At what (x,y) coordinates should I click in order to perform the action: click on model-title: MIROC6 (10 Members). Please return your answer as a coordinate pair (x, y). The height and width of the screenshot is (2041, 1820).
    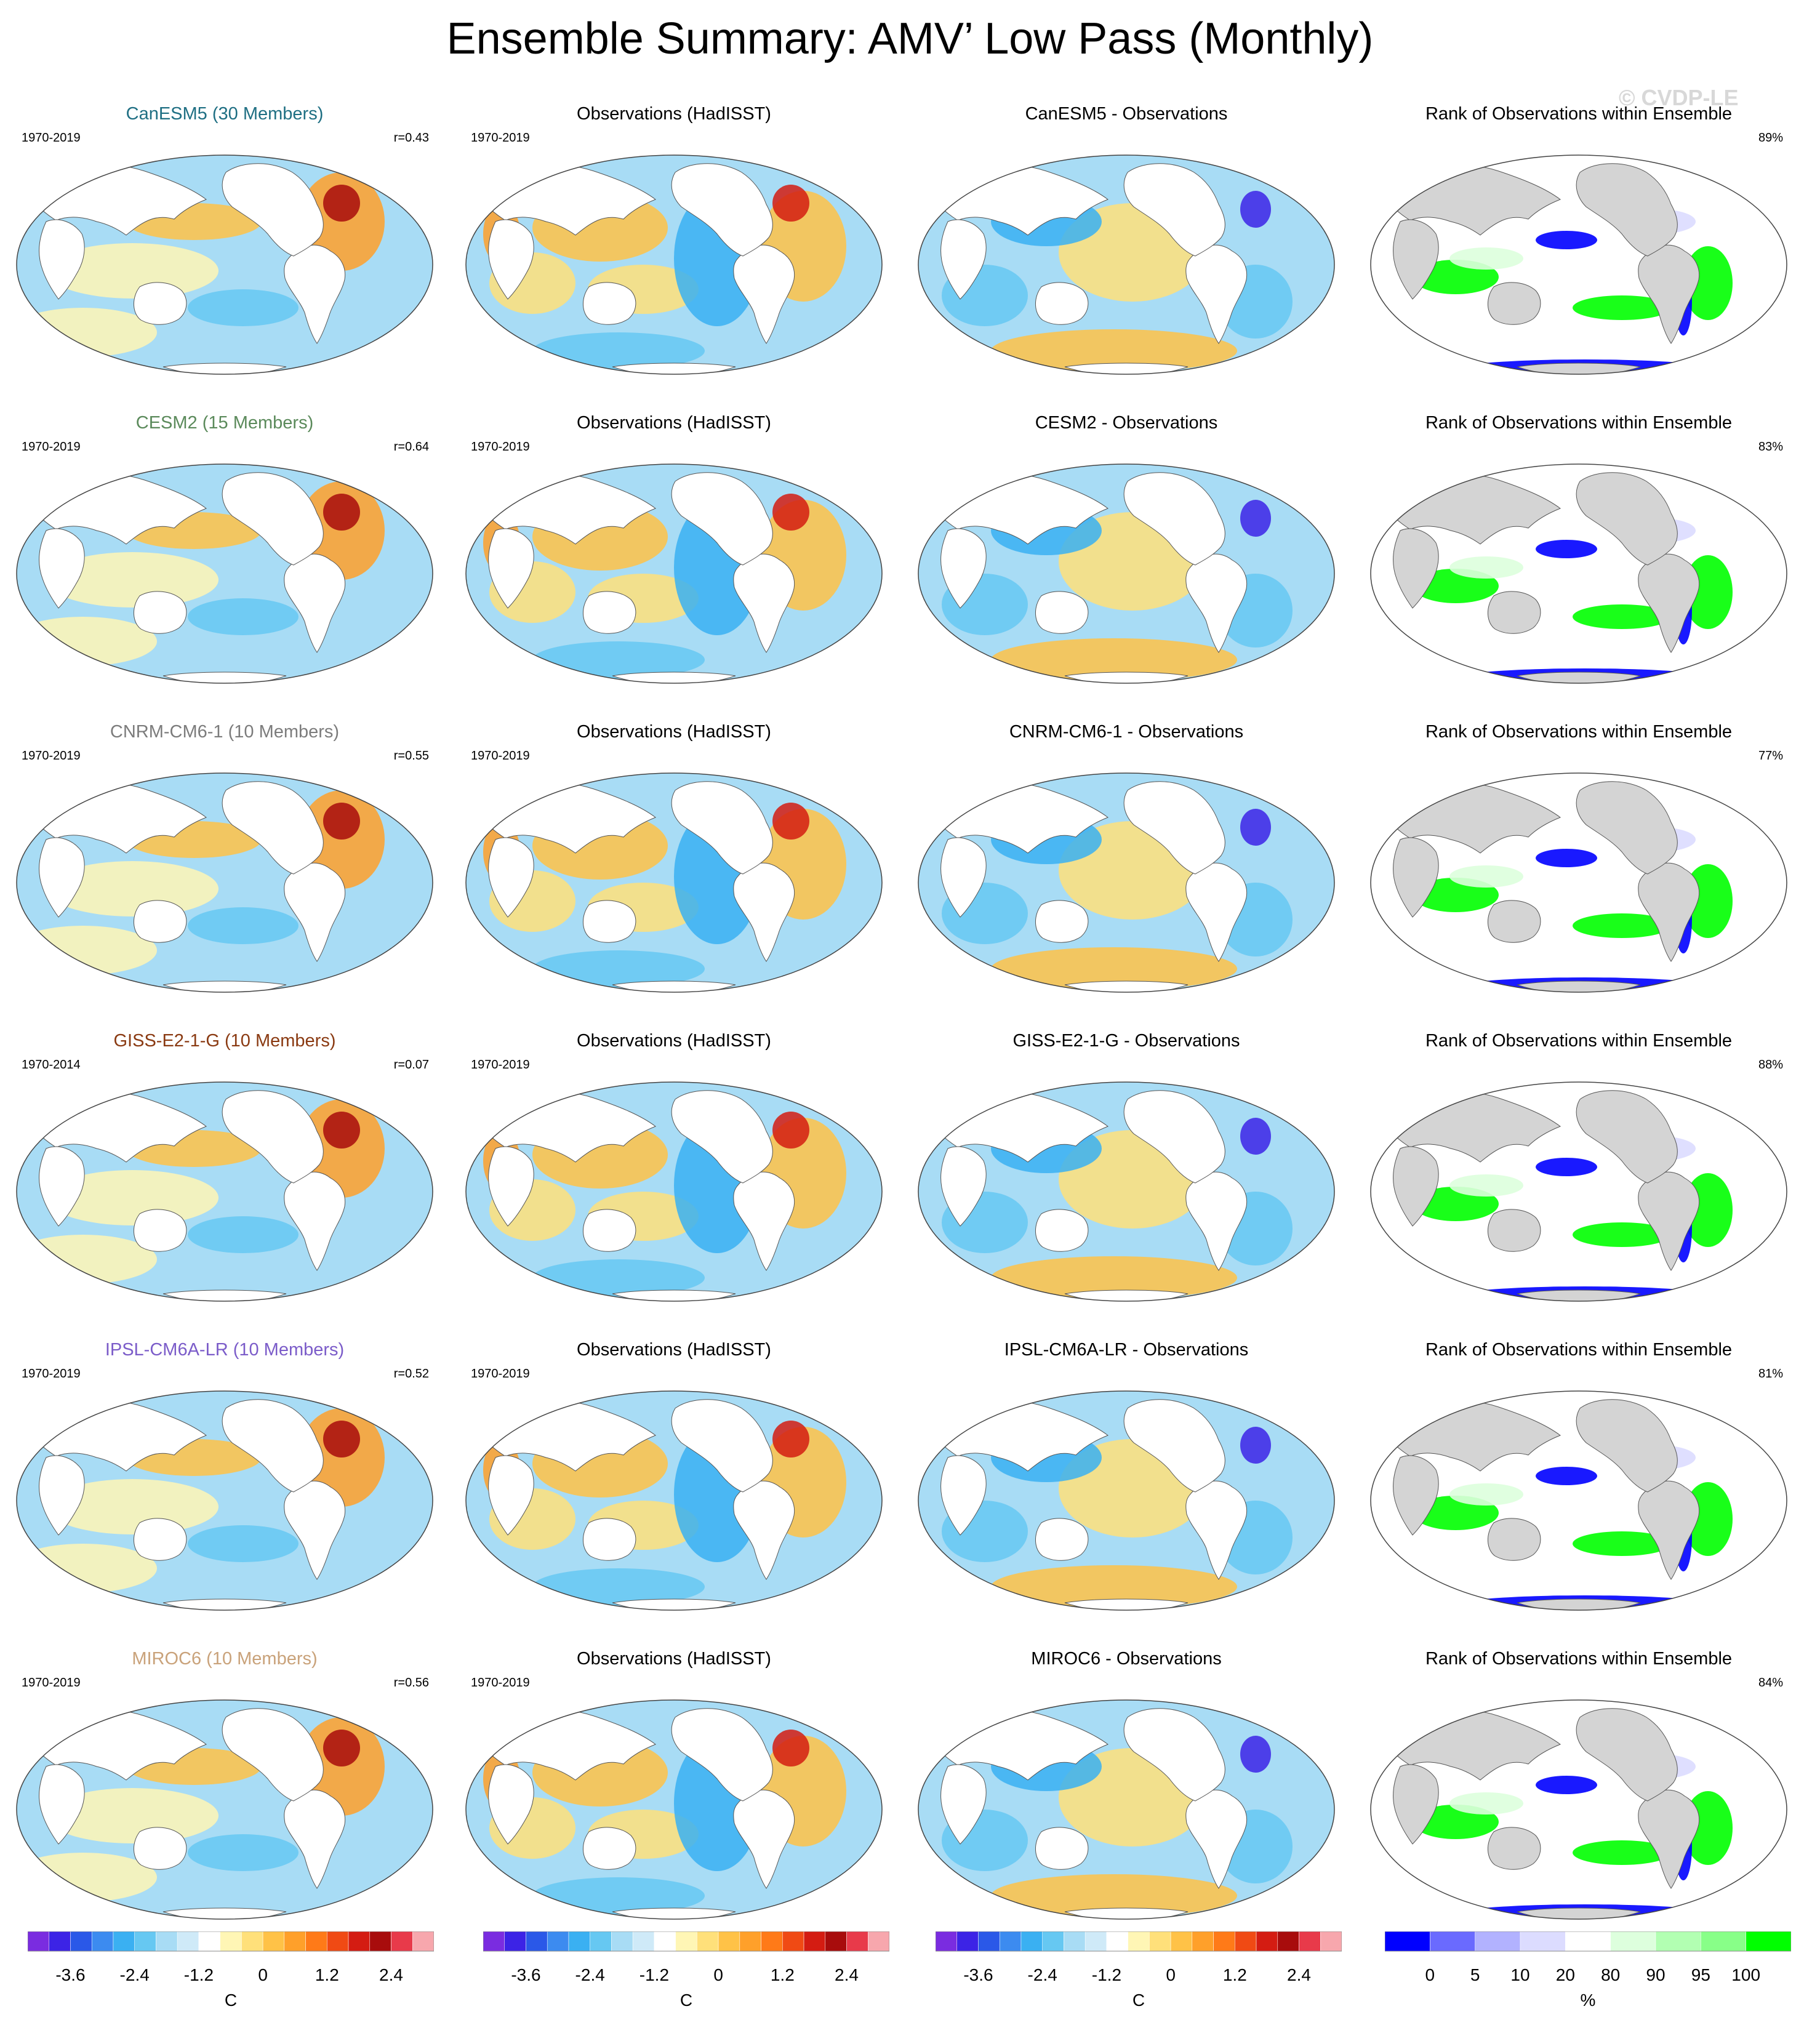
    Looking at the image, I should click on (225, 1659).